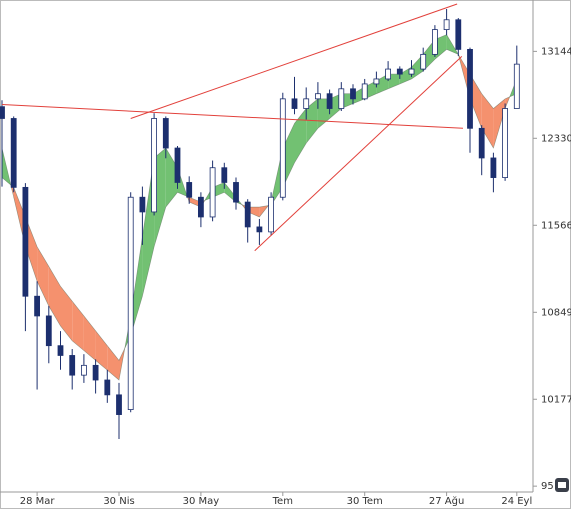  I want to click on x-tick-label: 30 Nis, so click(118, 501).